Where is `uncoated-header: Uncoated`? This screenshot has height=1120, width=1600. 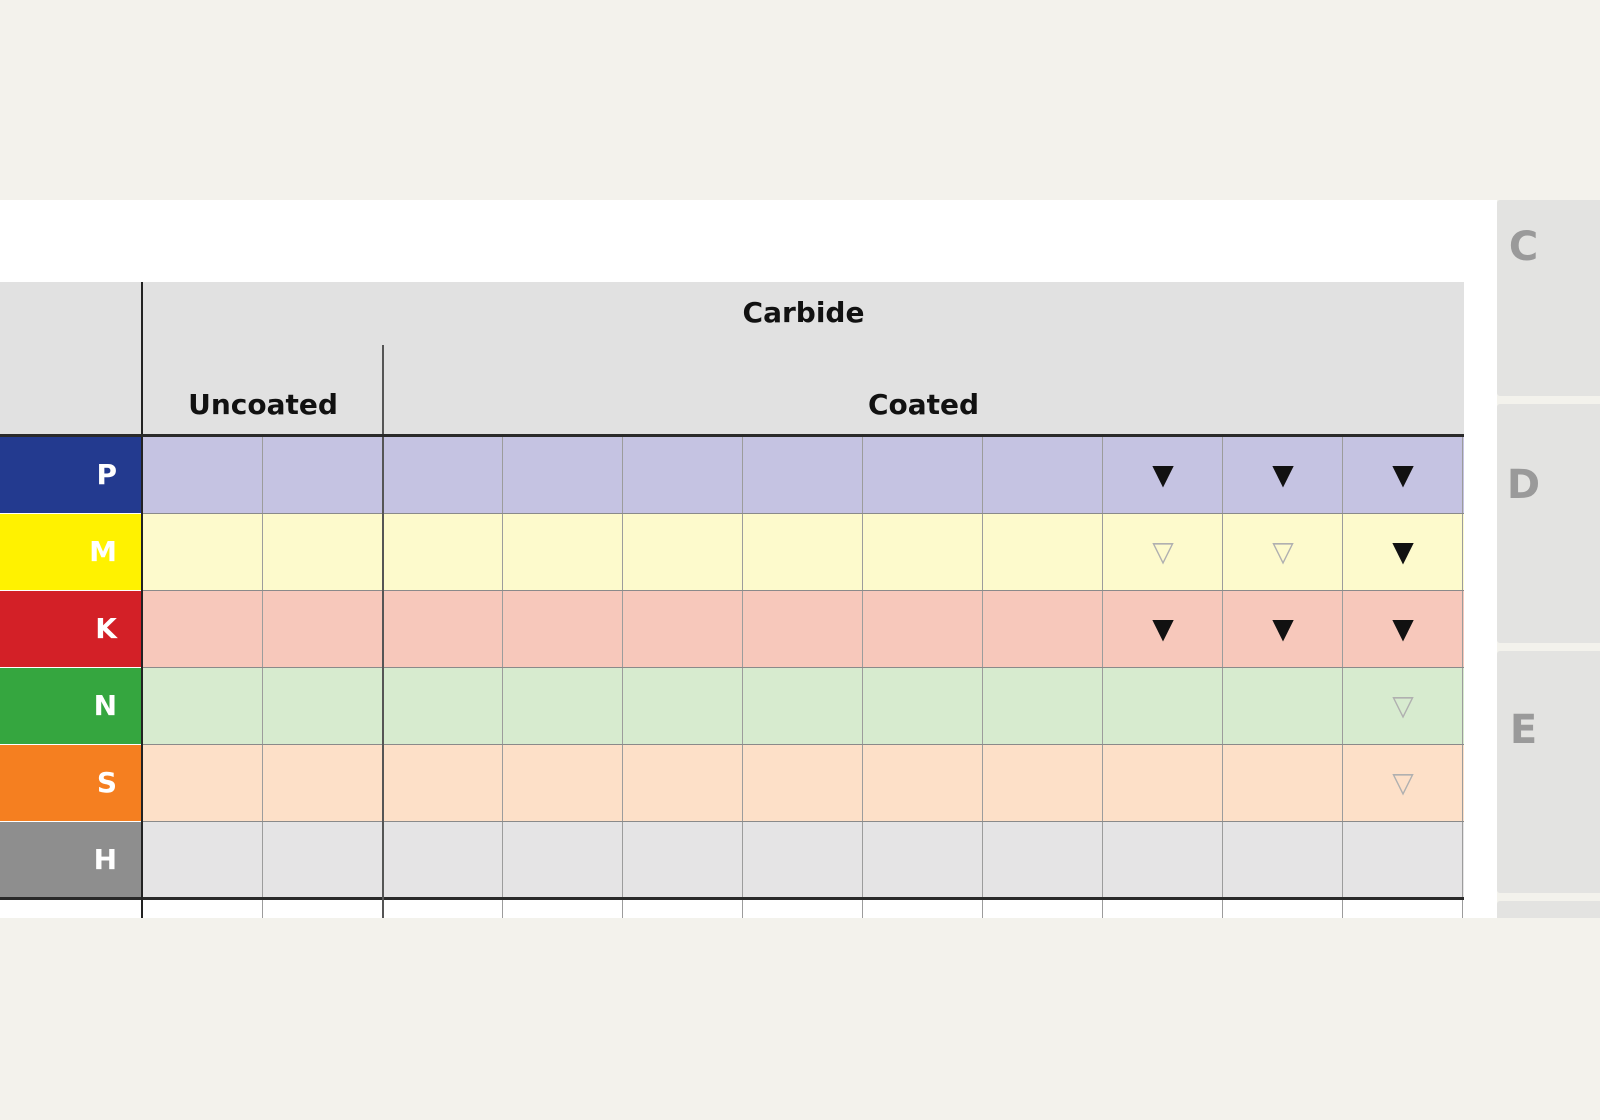 uncoated-header: Uncoated is located at coordinates (263, 404).